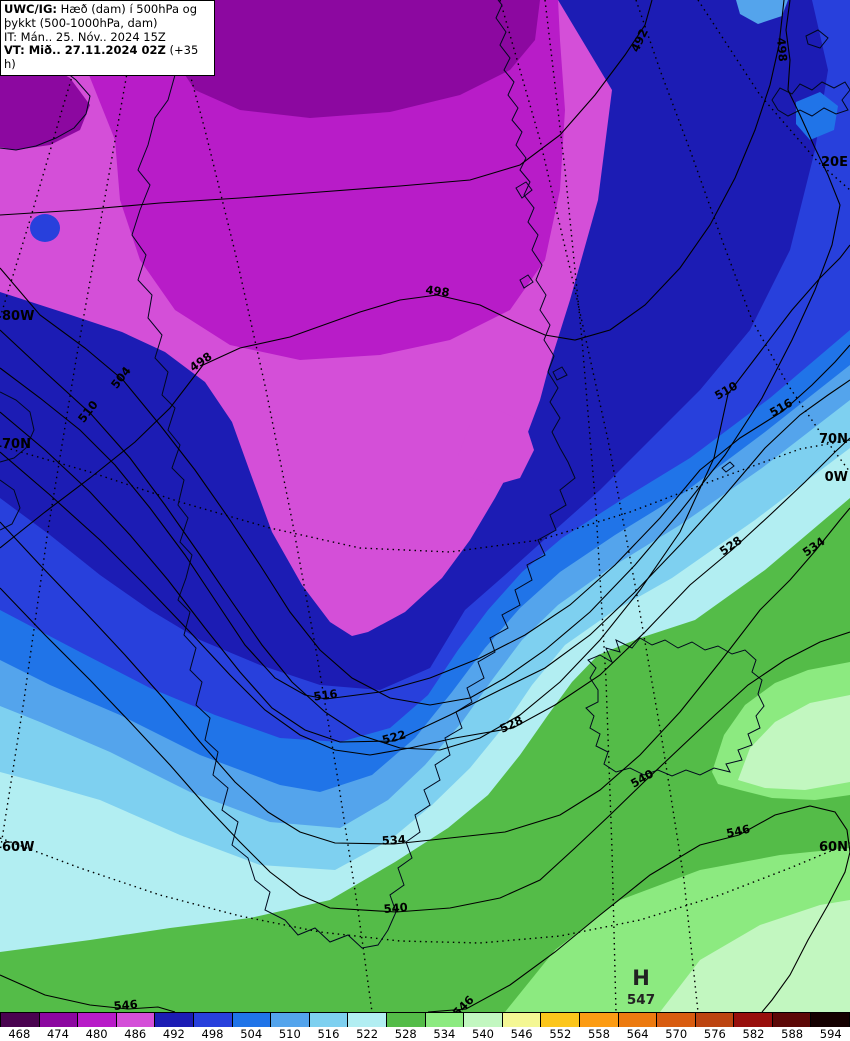 This screenshot has width=850, height=1041. What do you see at coordinates (637, 1034) in the screenshot?
I see `colorbar-value-564: 564` at bounding box center [637, 1034].